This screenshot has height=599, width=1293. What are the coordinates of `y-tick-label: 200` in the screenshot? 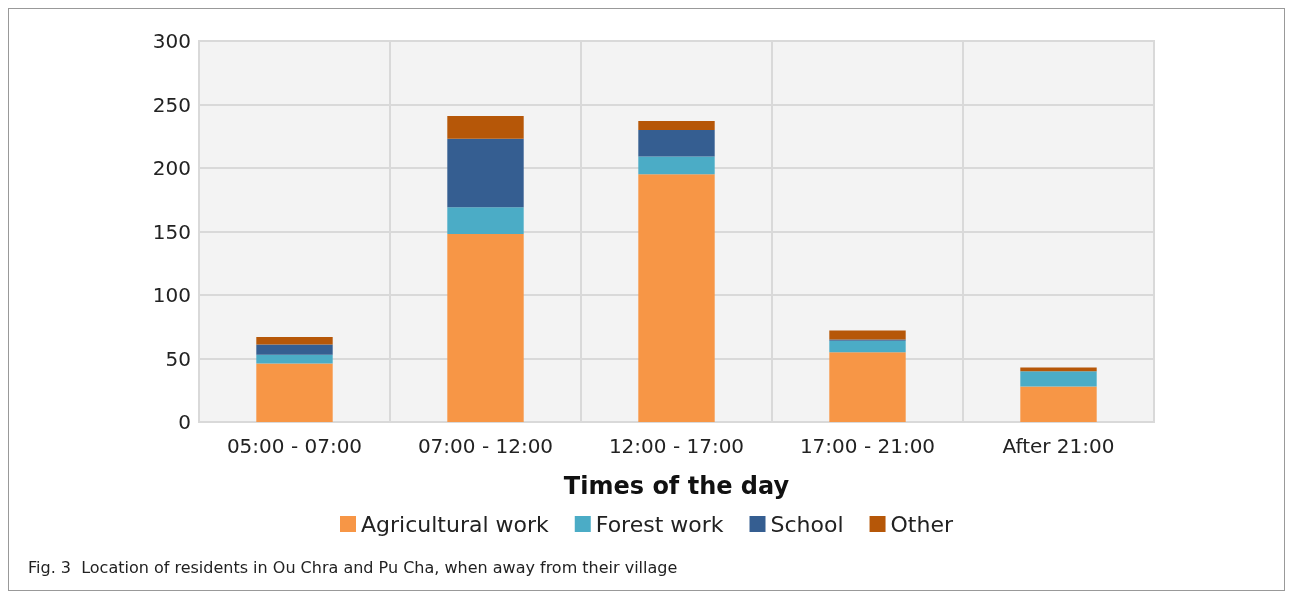 It's located at (171, 168).